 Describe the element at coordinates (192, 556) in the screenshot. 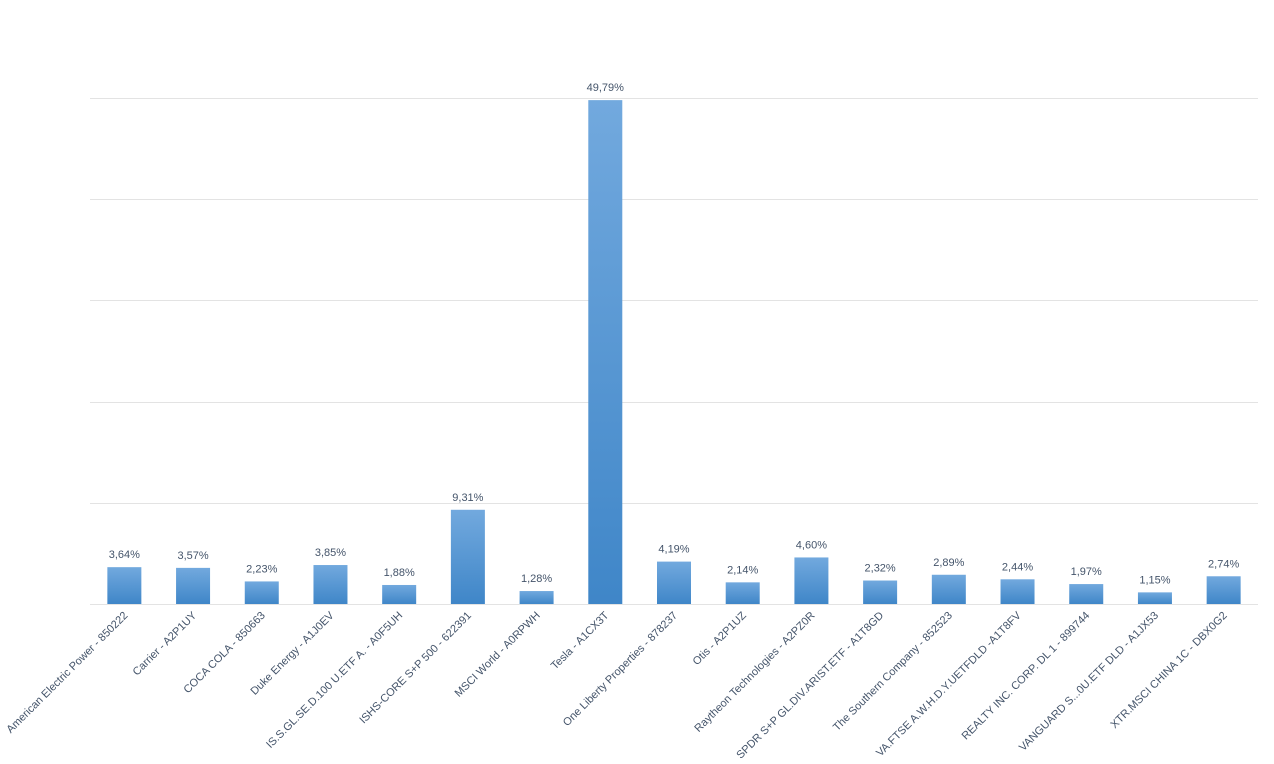

I see `data-label: 3,57%` at that location.